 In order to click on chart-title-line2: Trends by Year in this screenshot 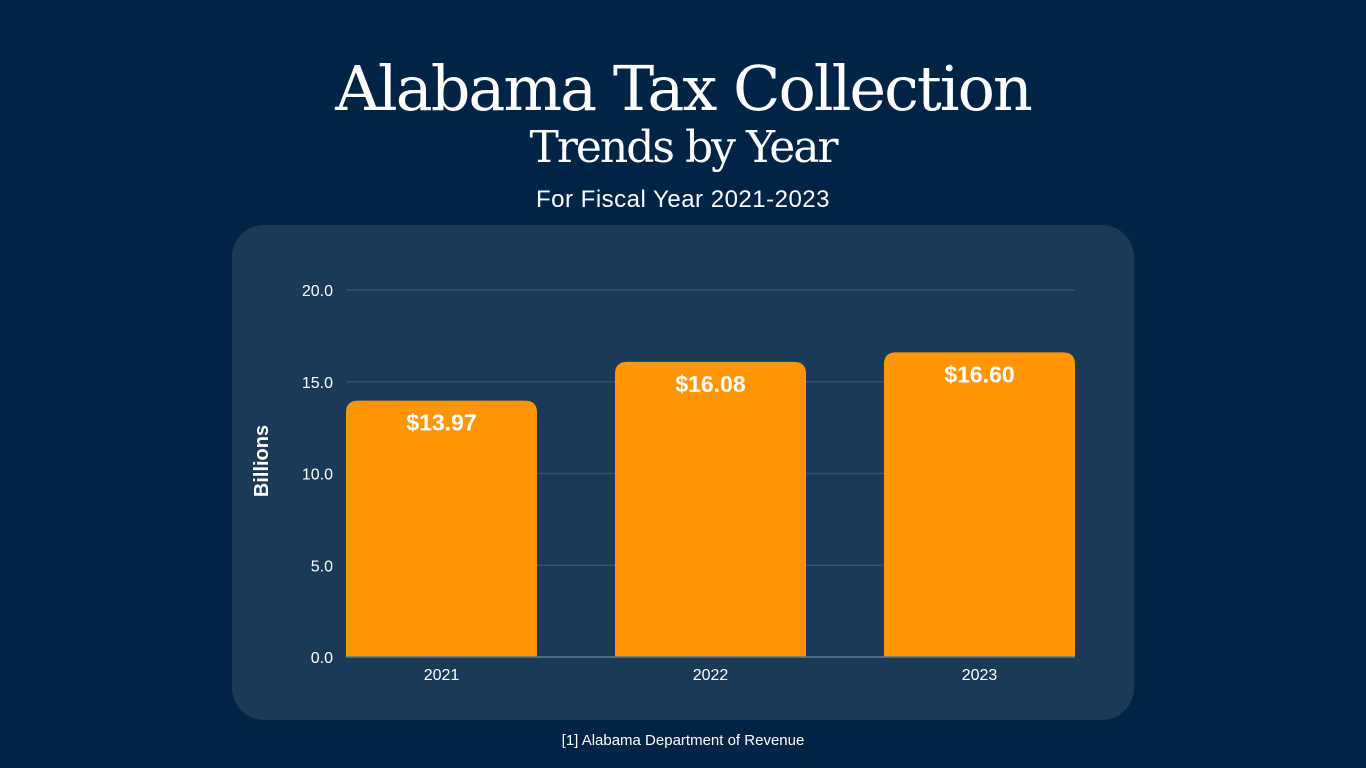, I will do `click(683, 147)`.